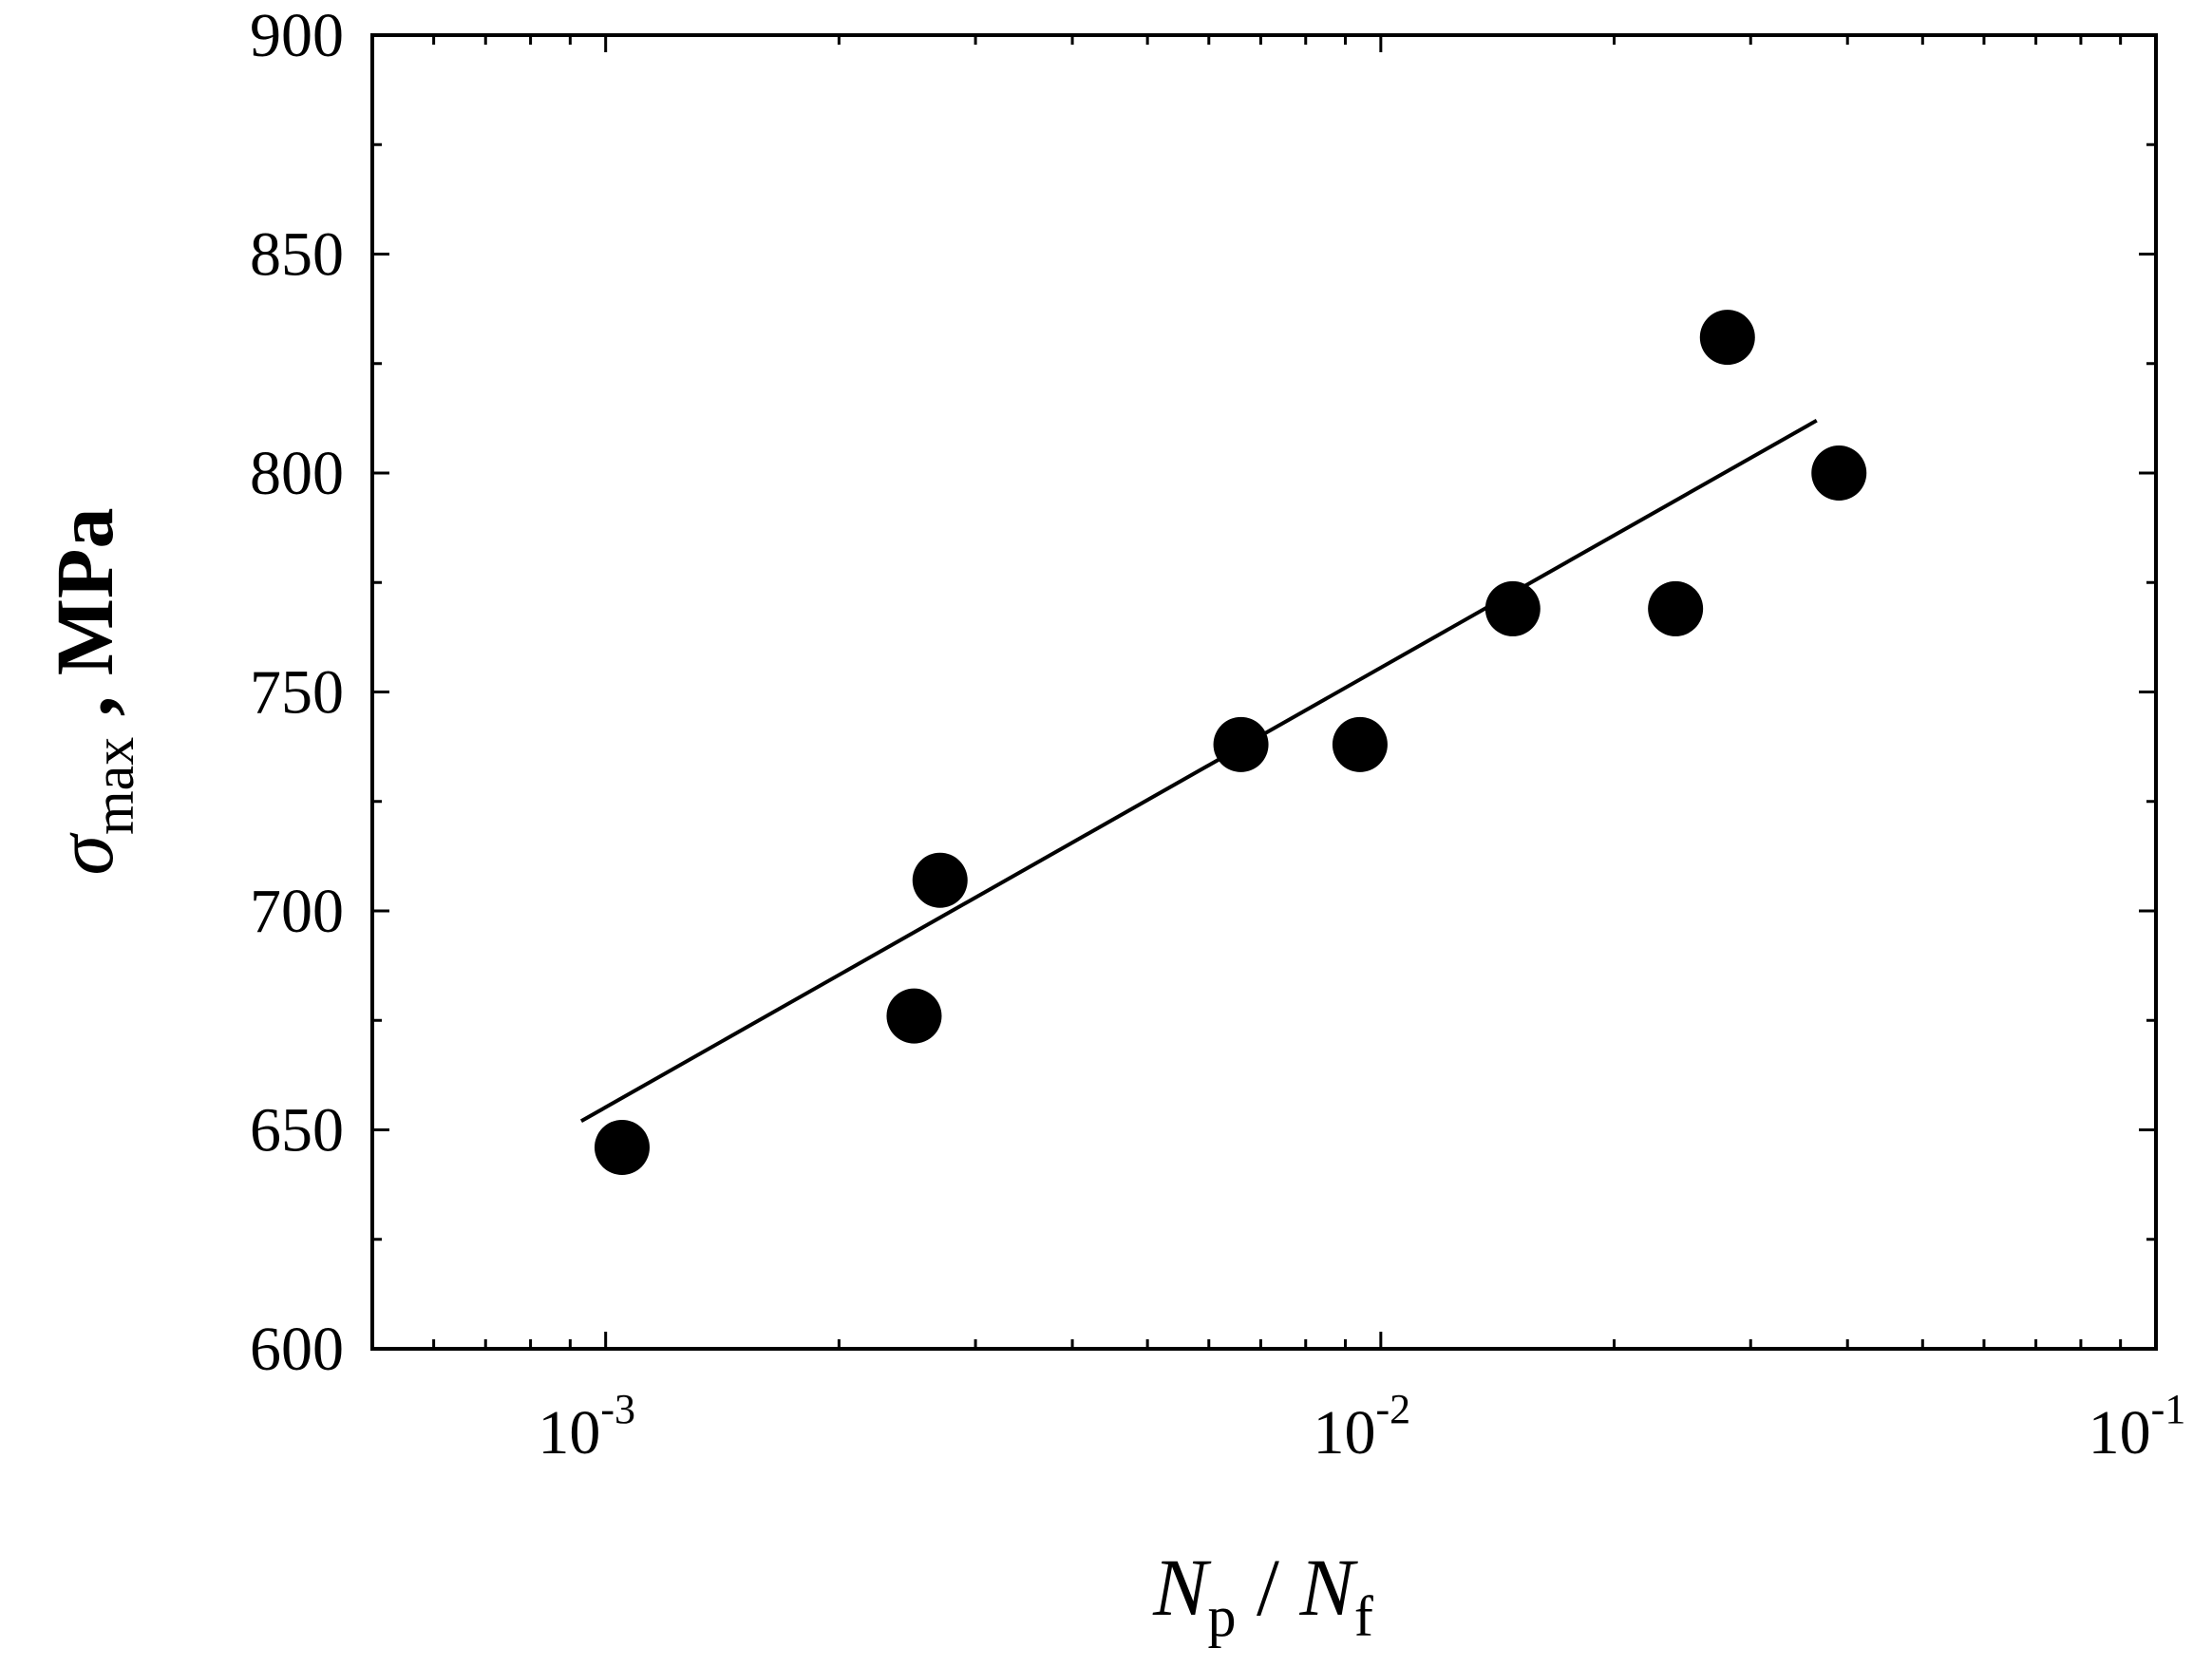 This screenshot has width=2212, height=1667. I want to click on svg-text: σmax , MPa, so click(92, 692).